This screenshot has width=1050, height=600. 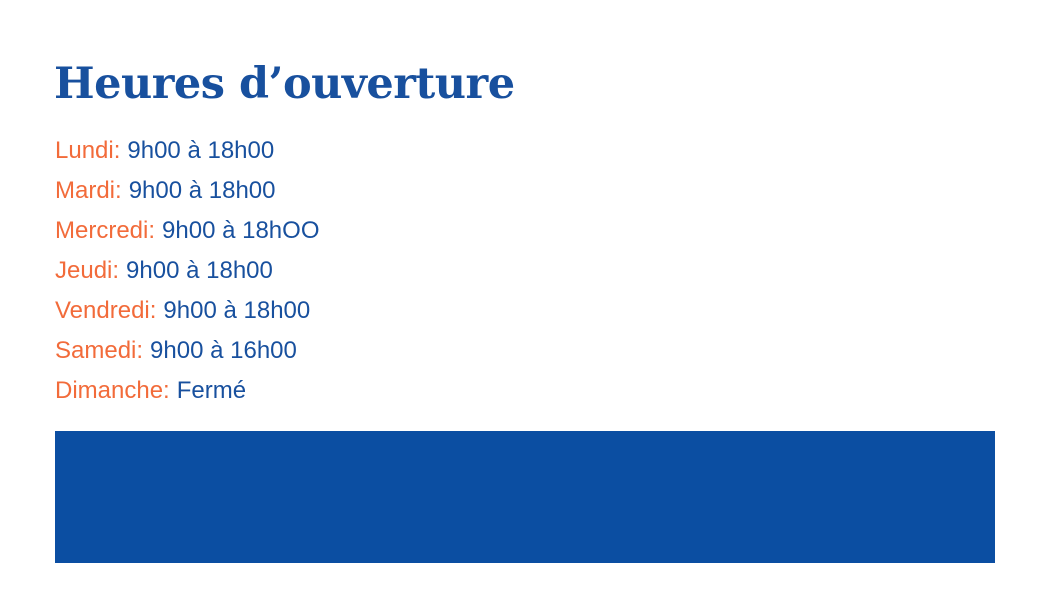 What do you see at coordinates (355, 391) in the screenshot?
I see `hours-row-dimanche: Dimanche: Fermé` at bounding box center [355, 391].